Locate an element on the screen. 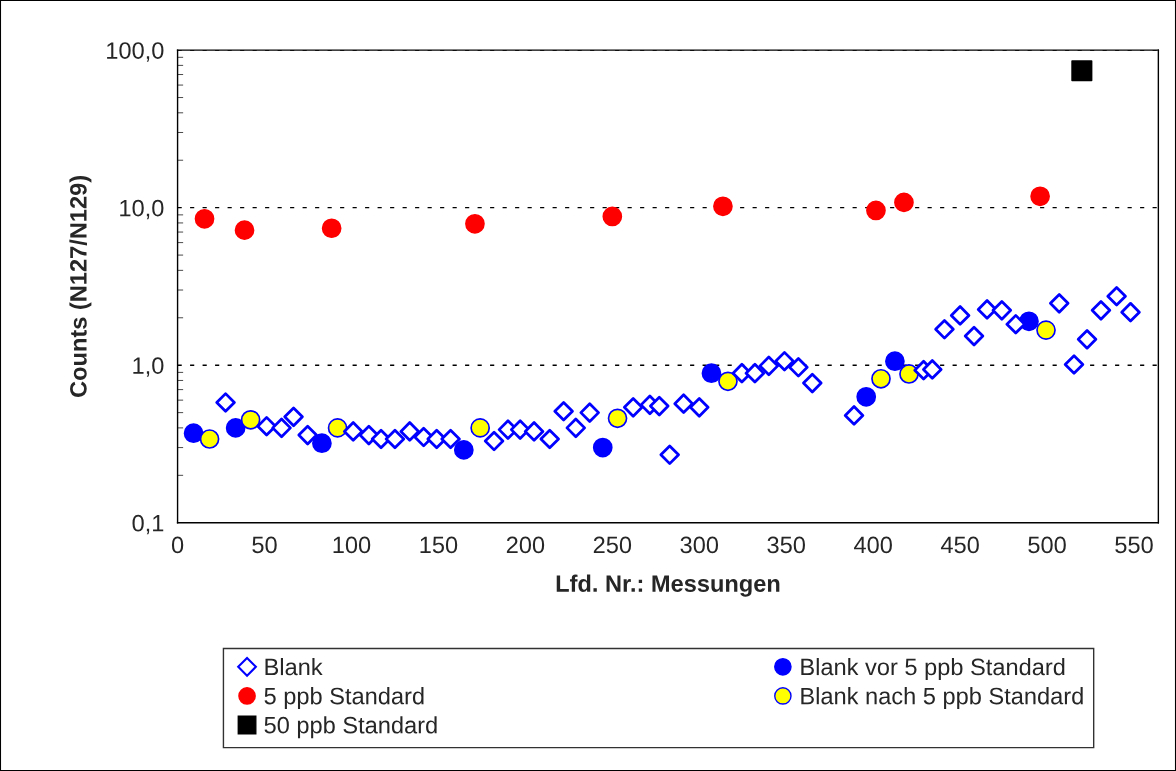 The width and height of the screenshot is (1176, 771). x-tick-label: 250 is located at coordinates (612, 545).